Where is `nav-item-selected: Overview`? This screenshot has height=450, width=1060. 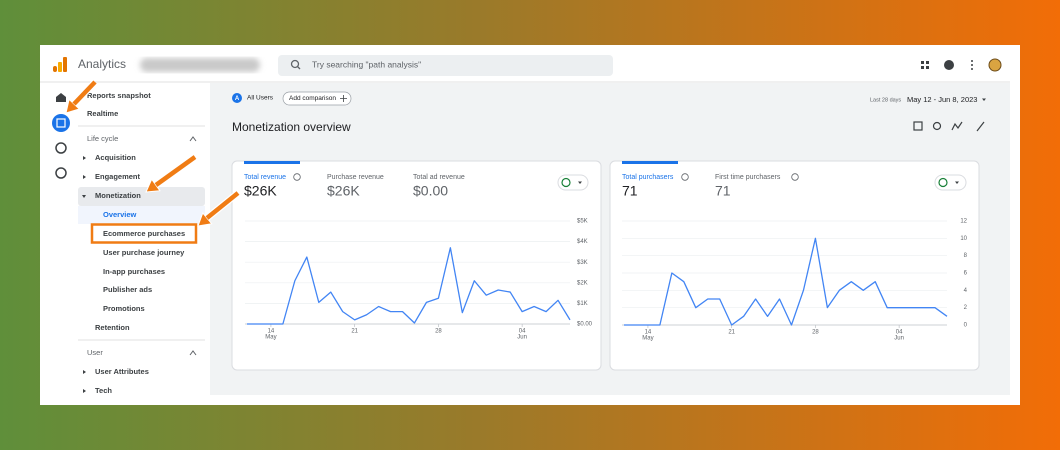
nav-item-selected: Overview is located at coordinates (120, 214).